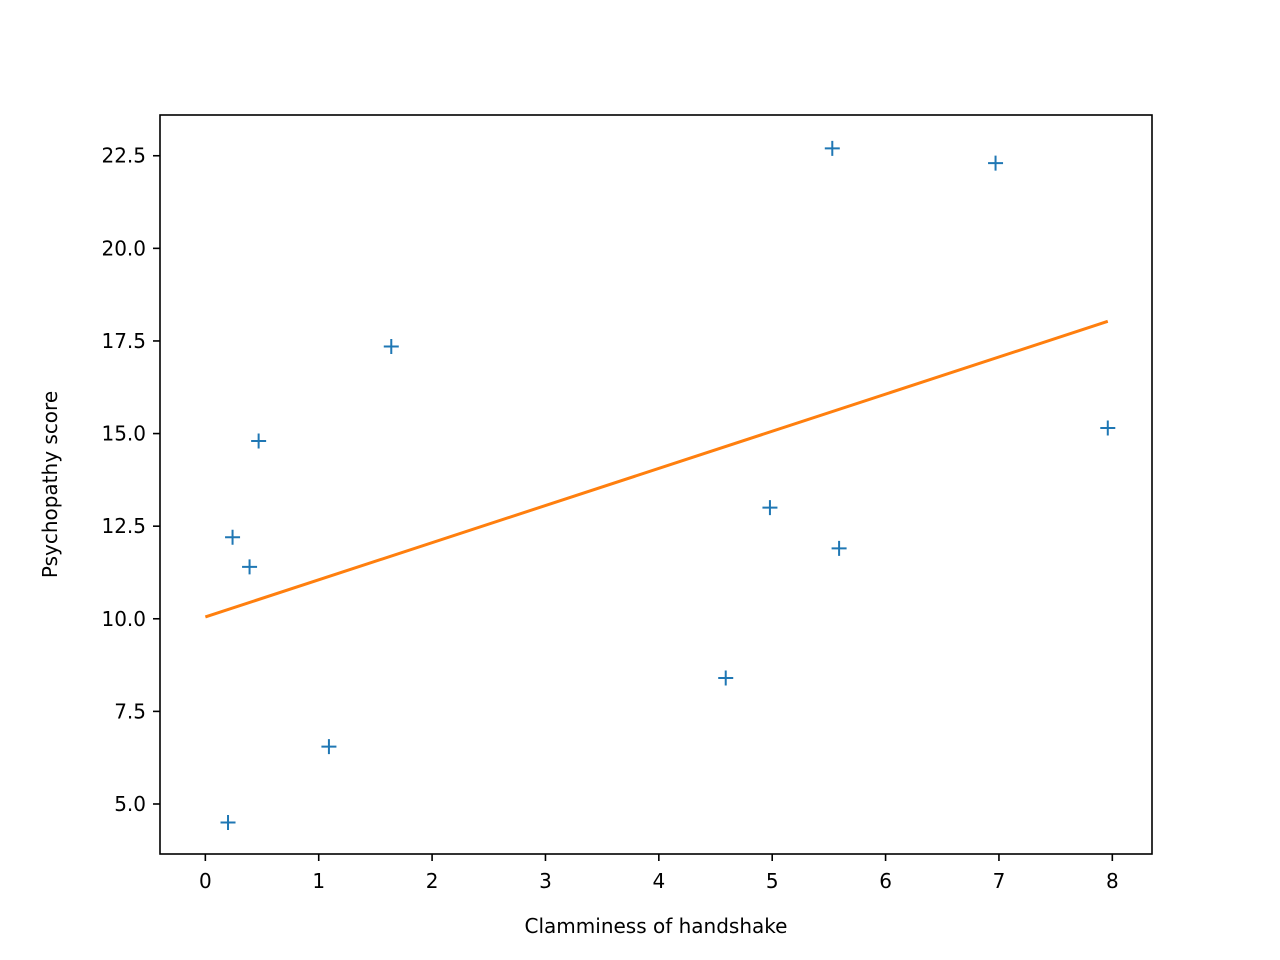 This screenshot has height=960, width=1280. Describe the element at coordinates (656, 926) in the screenshot. I see `x-axis-label: Clamminess of handshake` at that location.